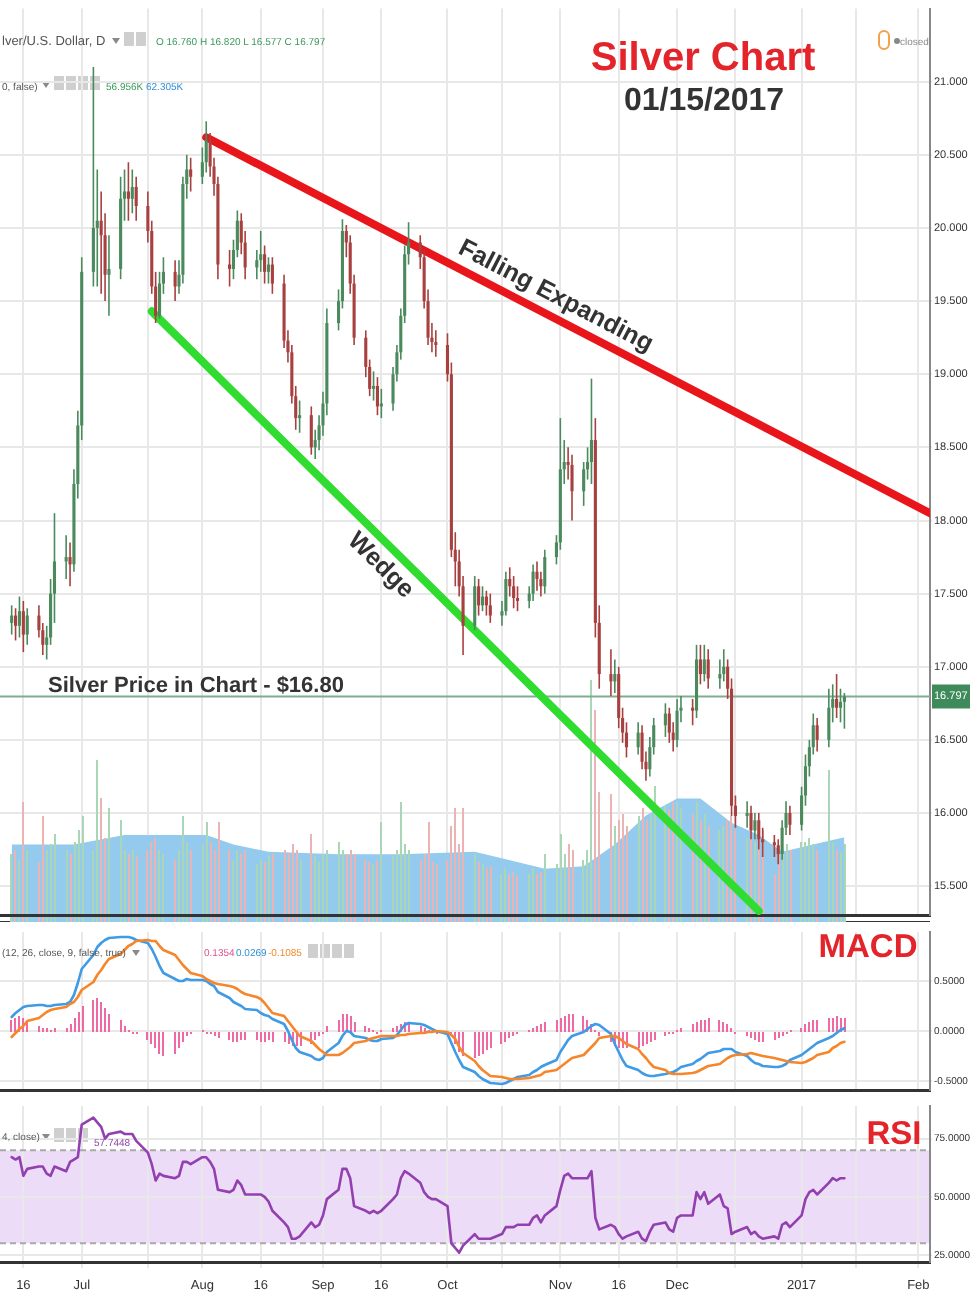 The width and height of the screenshot is (970, 1300). What do you see at coordinates (196, 686) in the screenshot?
I see `ref-line-label: Silver Price in Chart - $16.80` at bounding box center [196, 686].